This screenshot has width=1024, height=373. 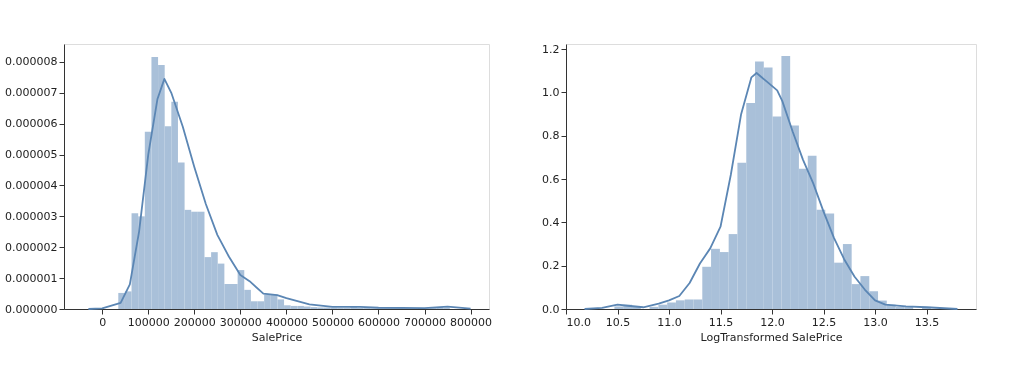 What do you see at coordinates (277, 337) in the screenshot?
I see `x-axis-title: SalePrice` at bounding box center [277, 337].